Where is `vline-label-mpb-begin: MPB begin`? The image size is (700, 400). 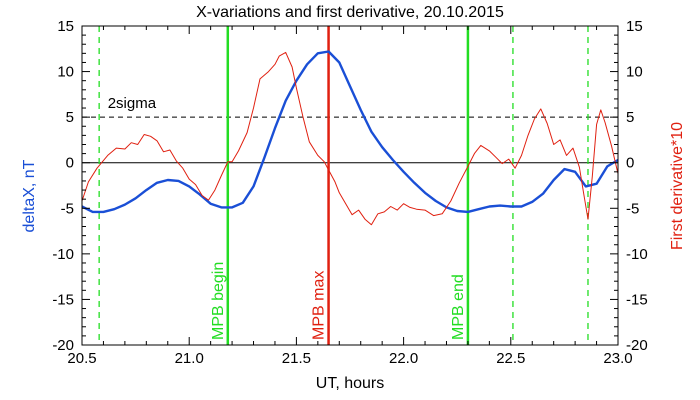
vline-label-mpb-begin: MPB begin is located at coordinates (218, 301).